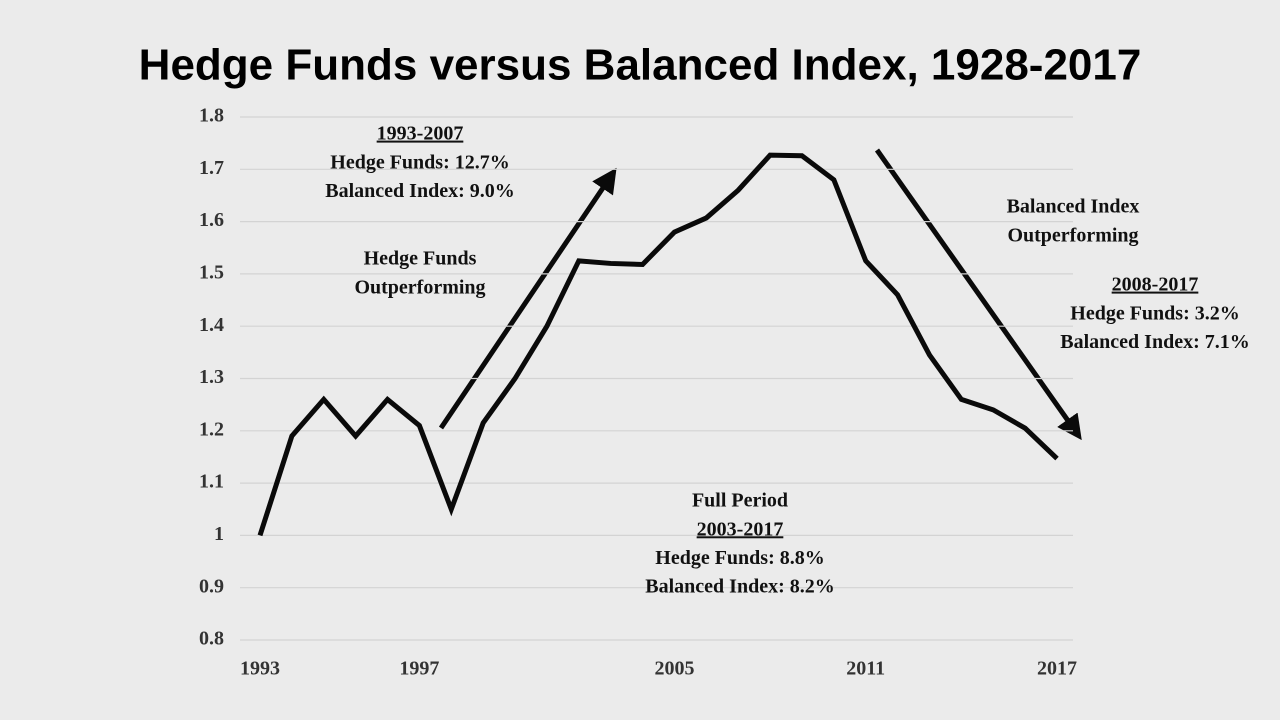 Image resolution: width=1280 pixels, height=720 pixels. I want to click on annotation: Hedge Funds: 3.2%, so click(1154, 313).